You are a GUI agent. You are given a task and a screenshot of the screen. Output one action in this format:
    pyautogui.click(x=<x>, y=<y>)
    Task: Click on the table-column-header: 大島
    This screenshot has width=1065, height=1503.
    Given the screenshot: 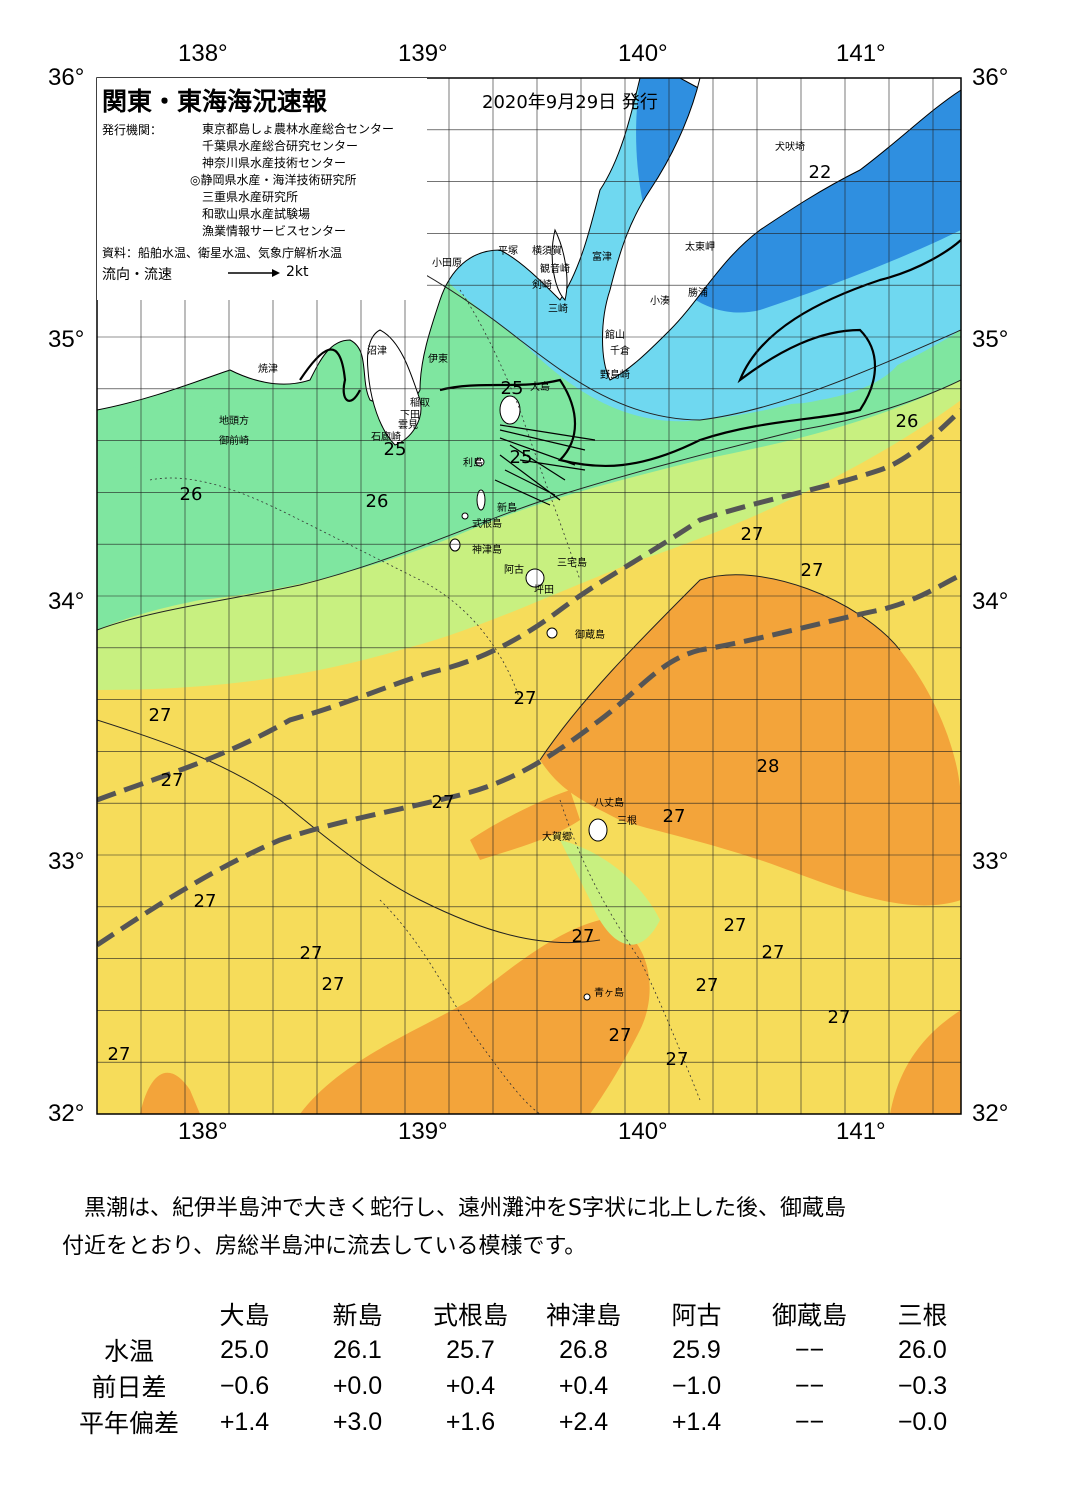 What is the action you would take?
    pyautogui.click(x=244, y=1316)
    